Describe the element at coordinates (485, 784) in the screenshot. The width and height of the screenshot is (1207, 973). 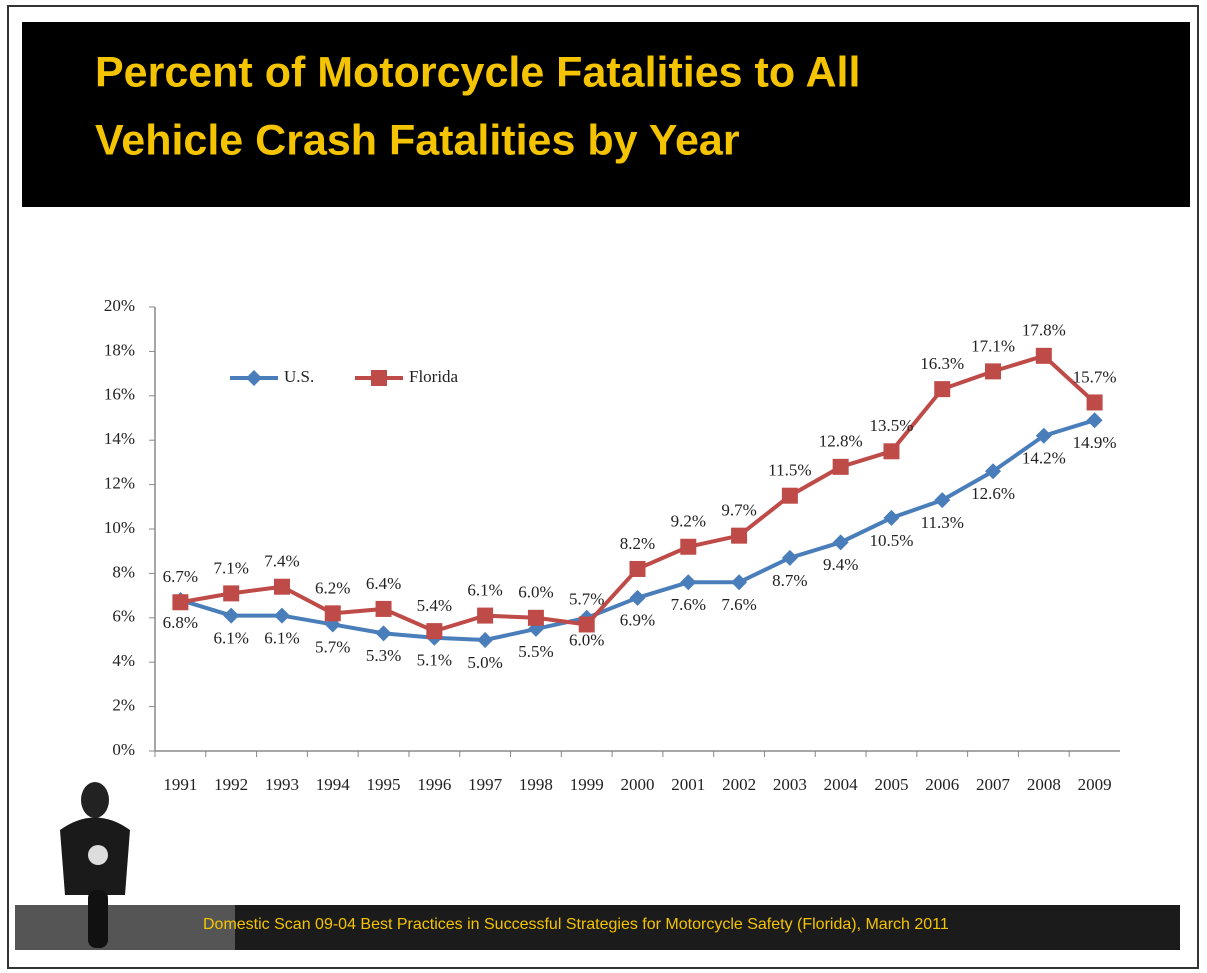
I see `x-tick-label: 1997` at that location.